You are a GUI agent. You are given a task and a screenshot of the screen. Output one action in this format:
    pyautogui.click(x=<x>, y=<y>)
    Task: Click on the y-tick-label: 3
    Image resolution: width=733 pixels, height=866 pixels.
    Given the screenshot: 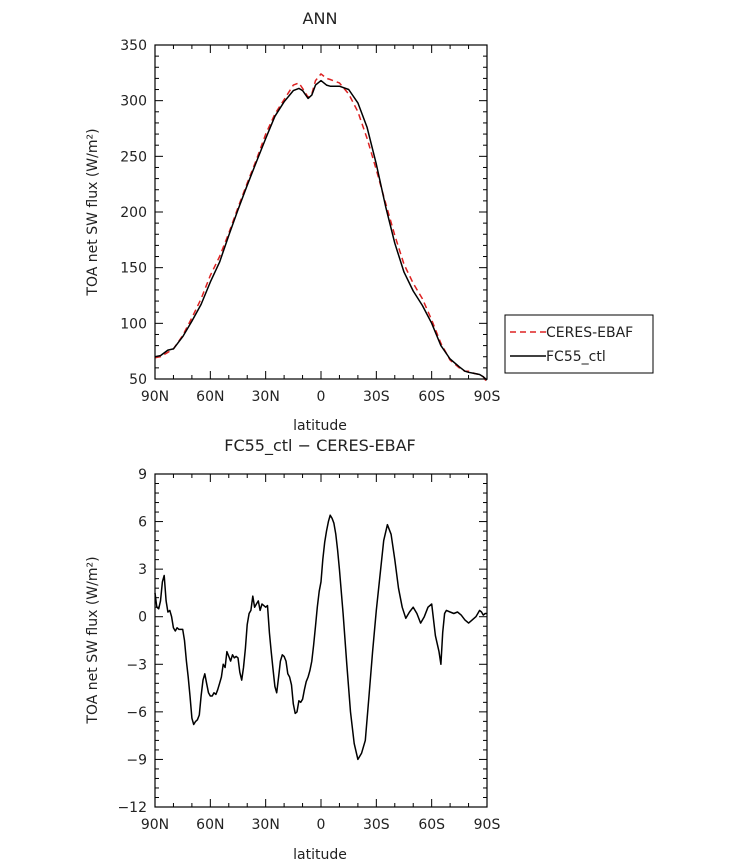 What is the action you would take?
    pyautogui.click(x=142, y=570)
    